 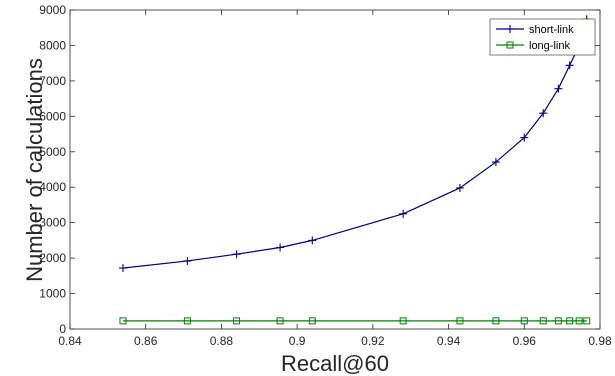 What do you see at coordinates (52, 294) in the screenshot?
I see `y-tick-label: 1000` at bounding box center [52, 294].